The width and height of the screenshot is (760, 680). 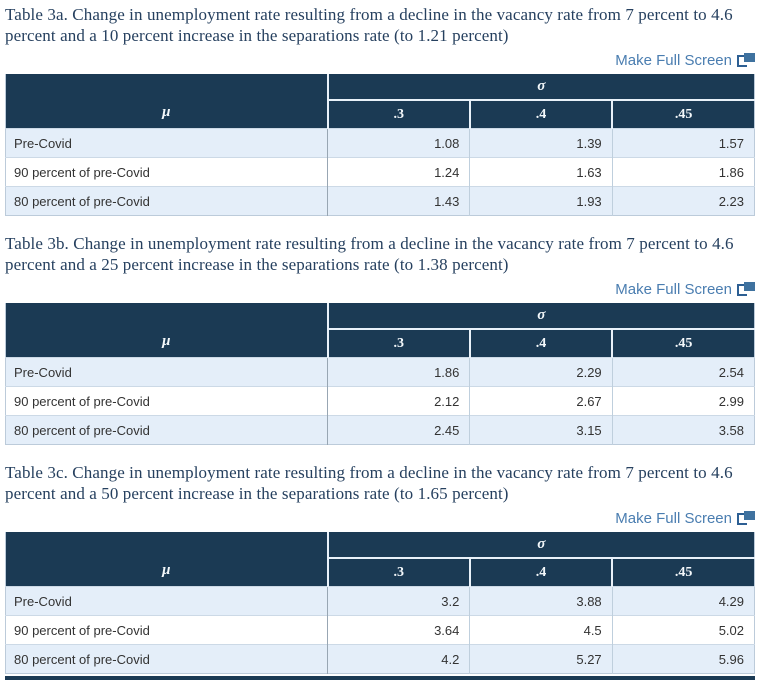 What do you see at coordinates (683, 430) in the screenshot?
I see `cell-value: 3.58` at bounding box center [683, 430].